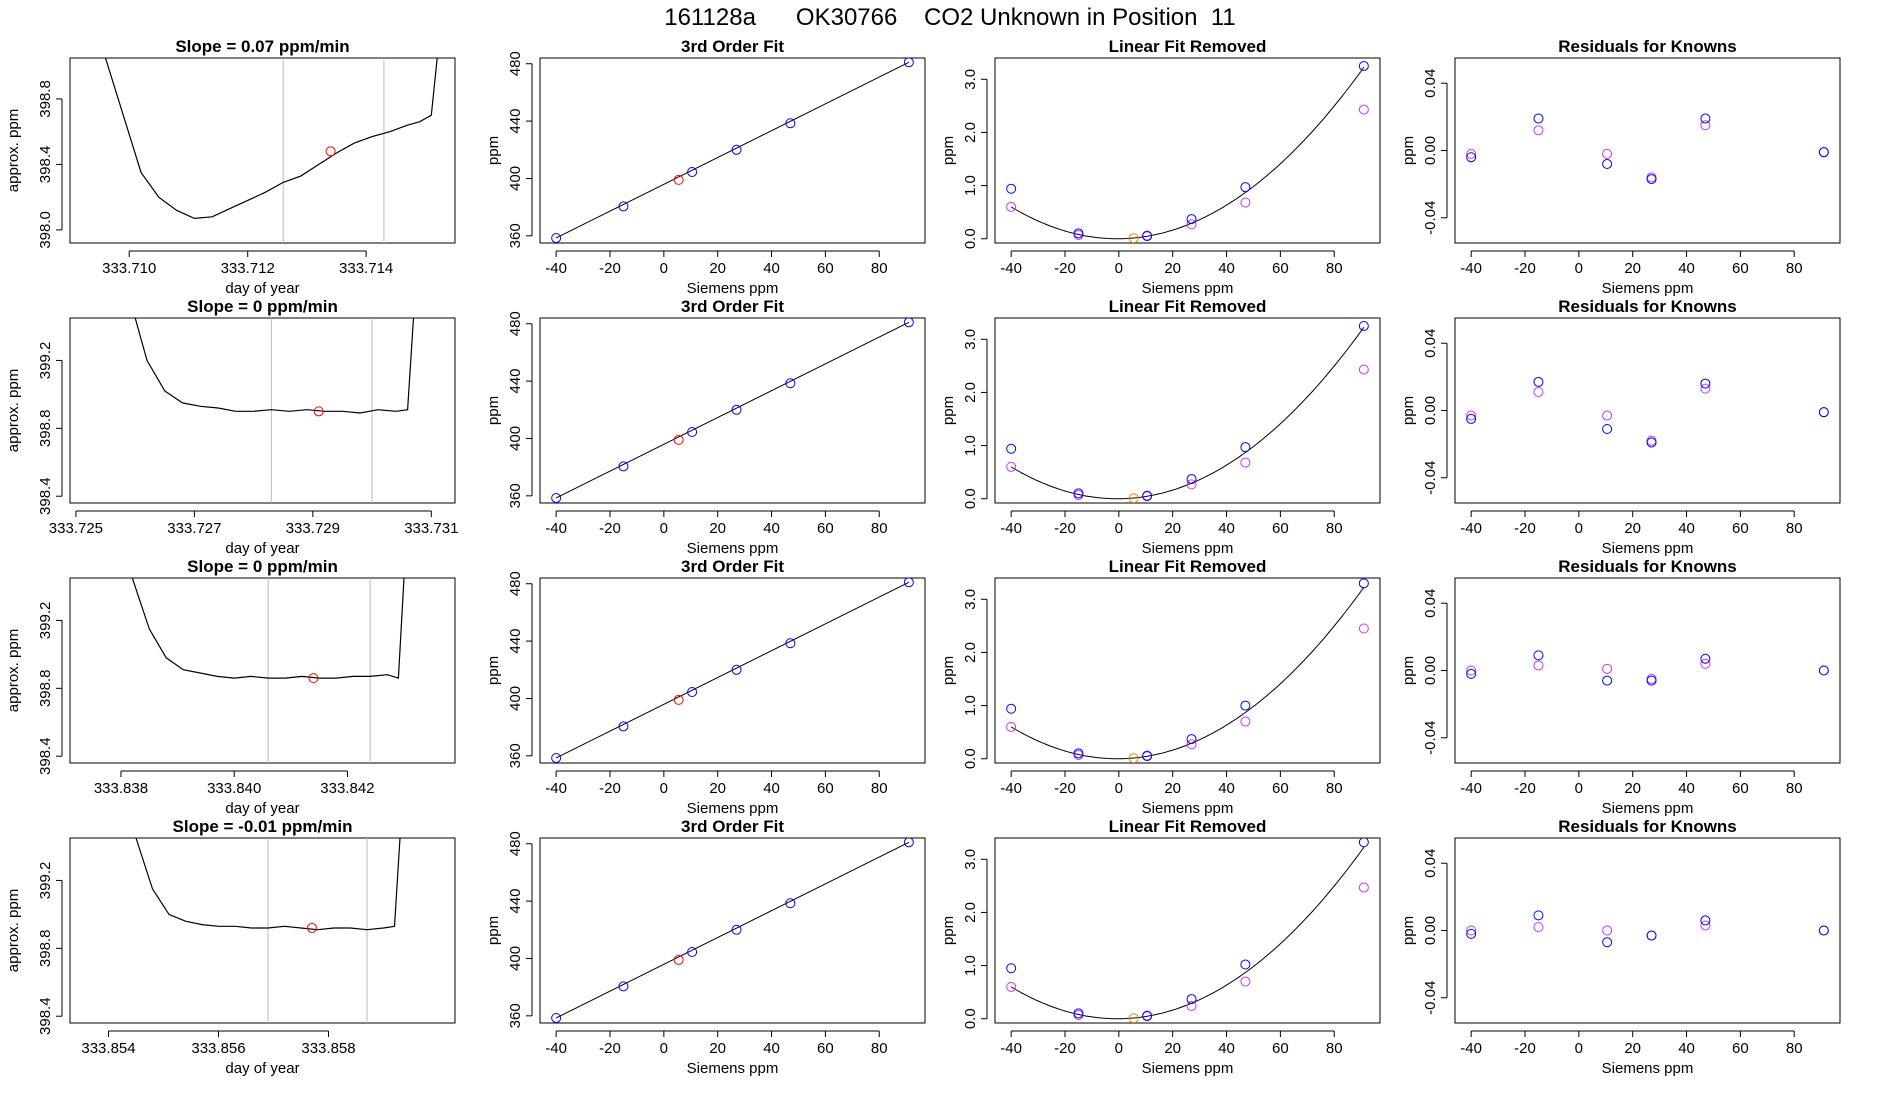  I want to click on y-tick-label: 480, so click(515, 843).